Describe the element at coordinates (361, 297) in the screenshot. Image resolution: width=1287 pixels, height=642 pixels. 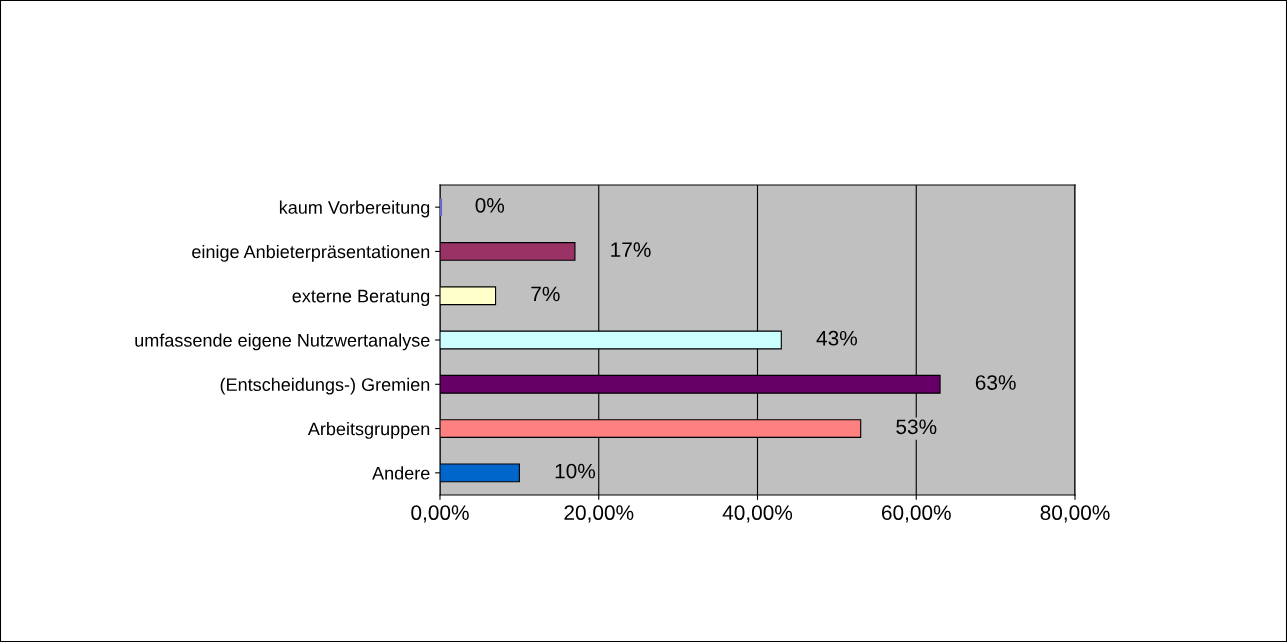
I see `y-tick-label: externe Beratung` at that location.